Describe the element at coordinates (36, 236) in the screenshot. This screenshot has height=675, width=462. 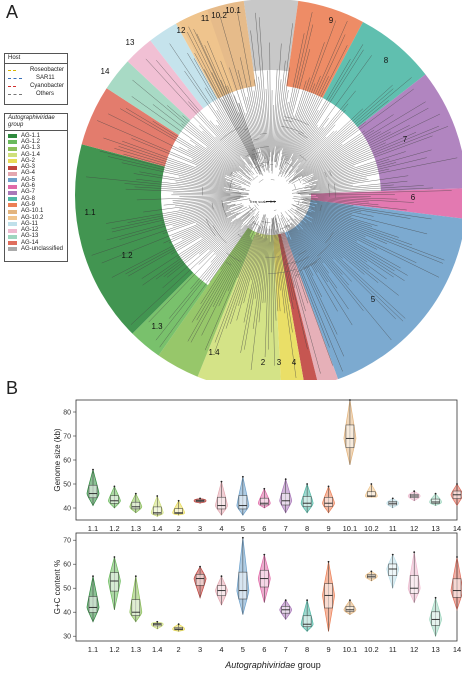
I see `group-legend-item: AG-13` at that location.